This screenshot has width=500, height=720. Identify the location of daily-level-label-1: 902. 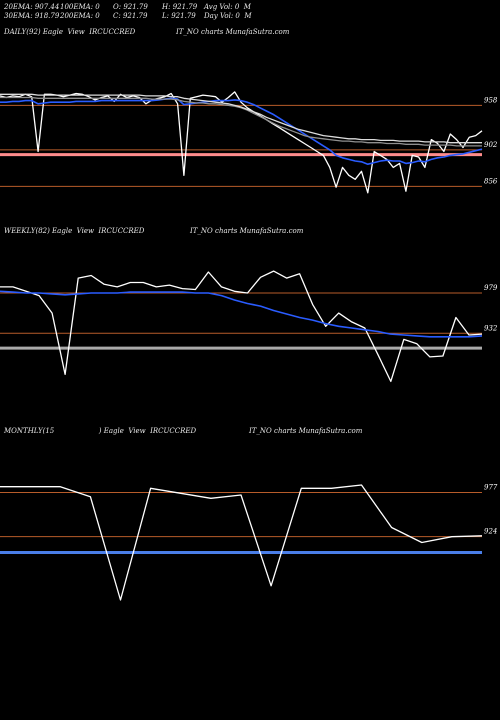
(491, 145).